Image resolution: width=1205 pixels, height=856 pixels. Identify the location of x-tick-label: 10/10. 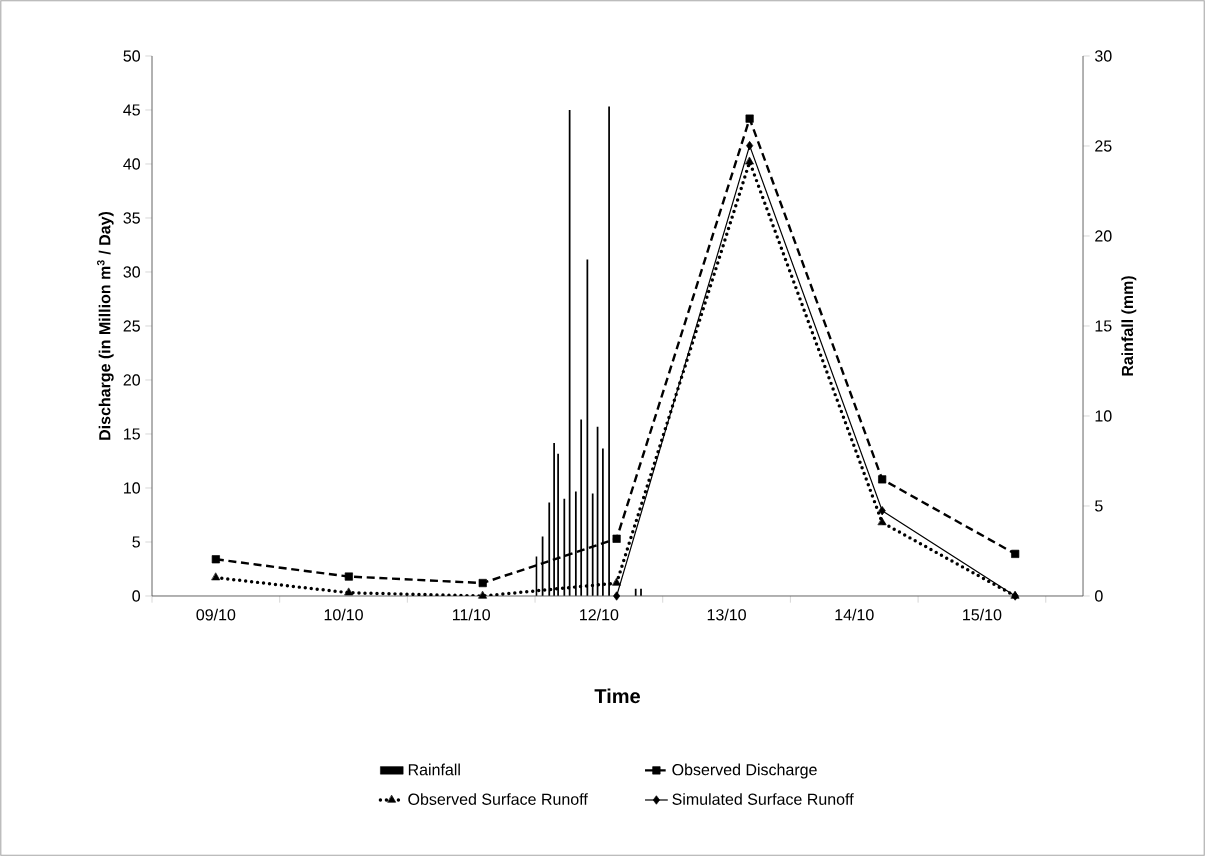
(343, 614).